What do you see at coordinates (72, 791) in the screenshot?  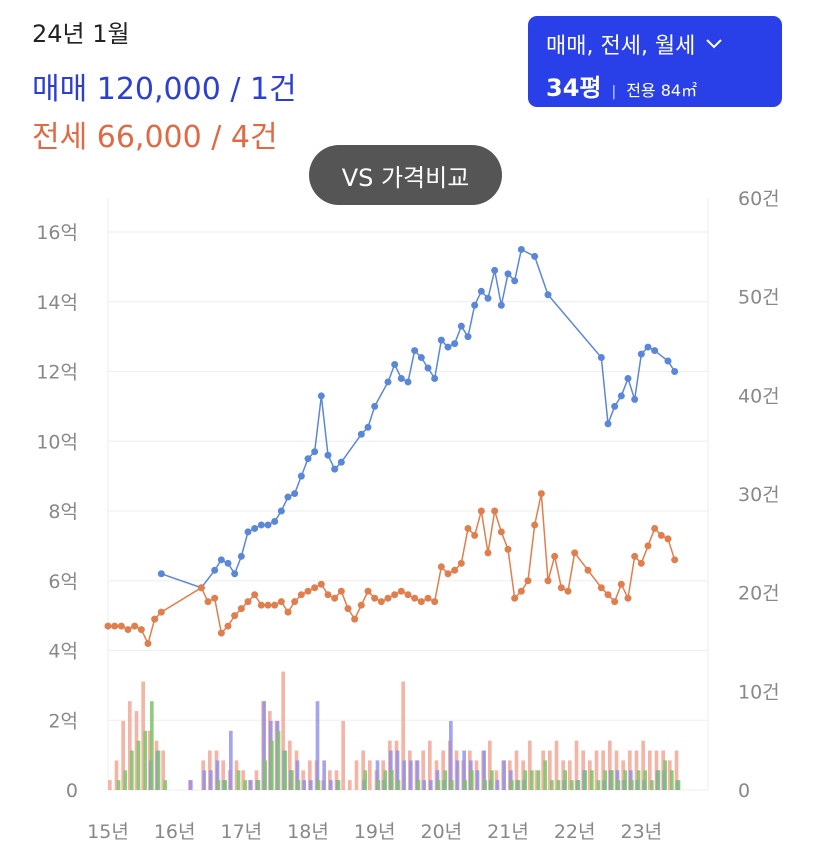 I see `y-left-tick: 0` at bounding box center [72, 791].